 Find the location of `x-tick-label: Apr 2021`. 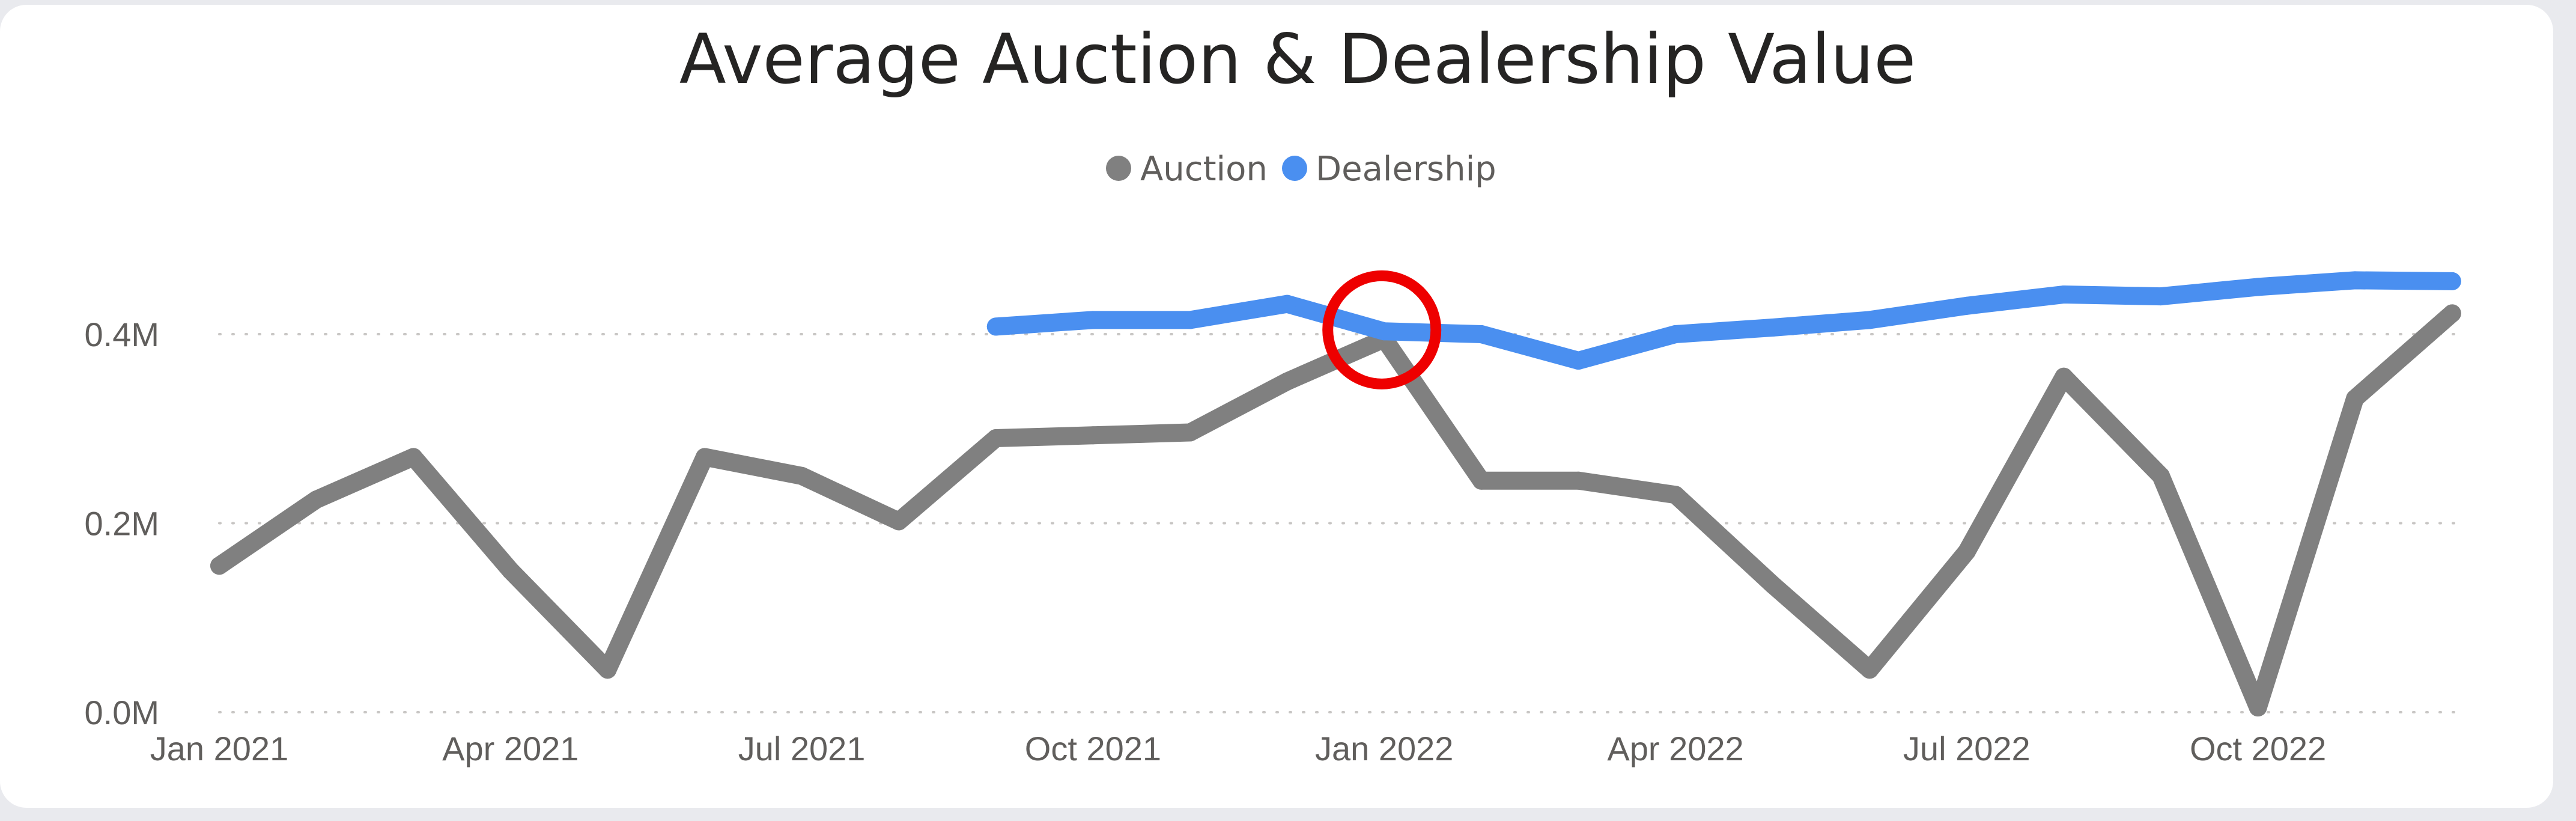

x-tick-label: Apr 2021 is located at coordinates (510, 749).